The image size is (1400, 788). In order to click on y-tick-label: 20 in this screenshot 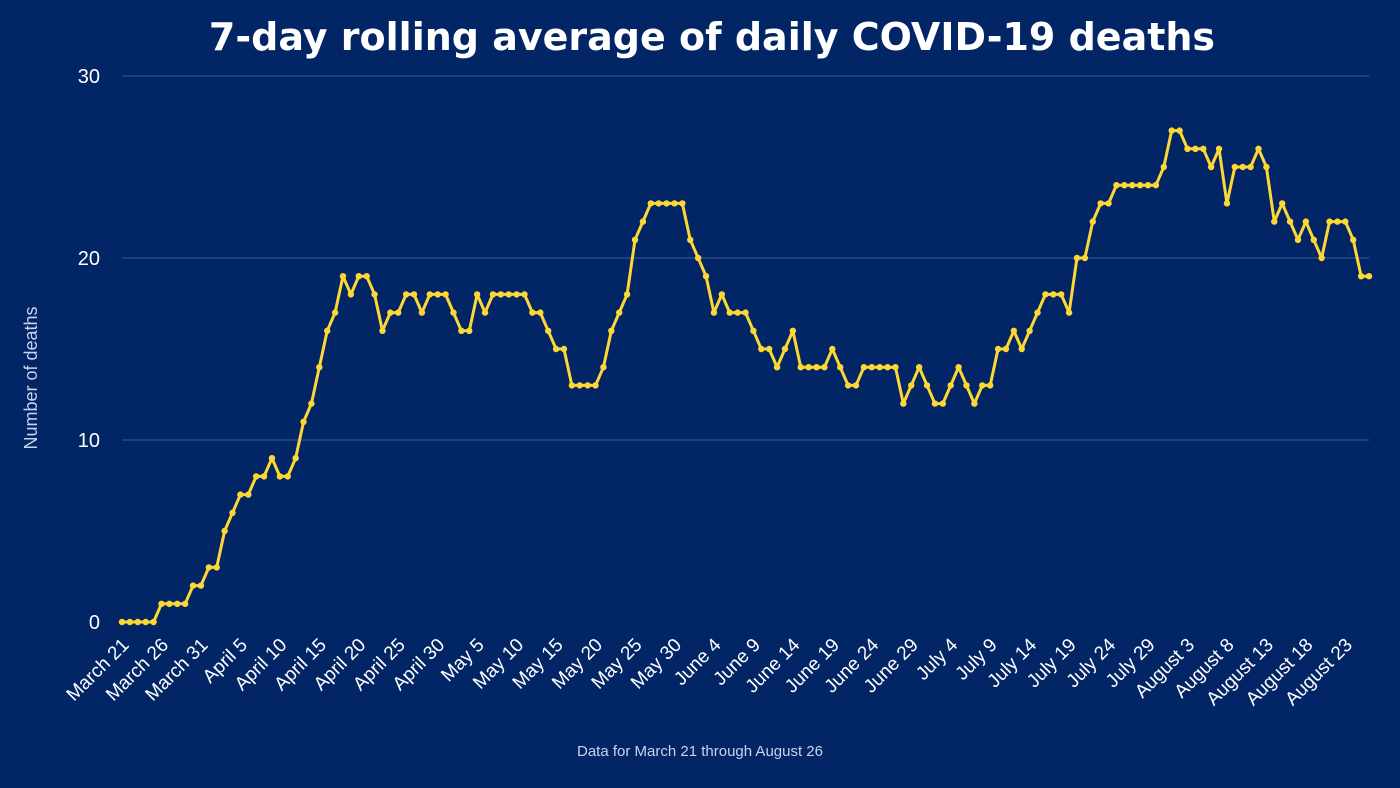, I will do `click(89, 259)`.